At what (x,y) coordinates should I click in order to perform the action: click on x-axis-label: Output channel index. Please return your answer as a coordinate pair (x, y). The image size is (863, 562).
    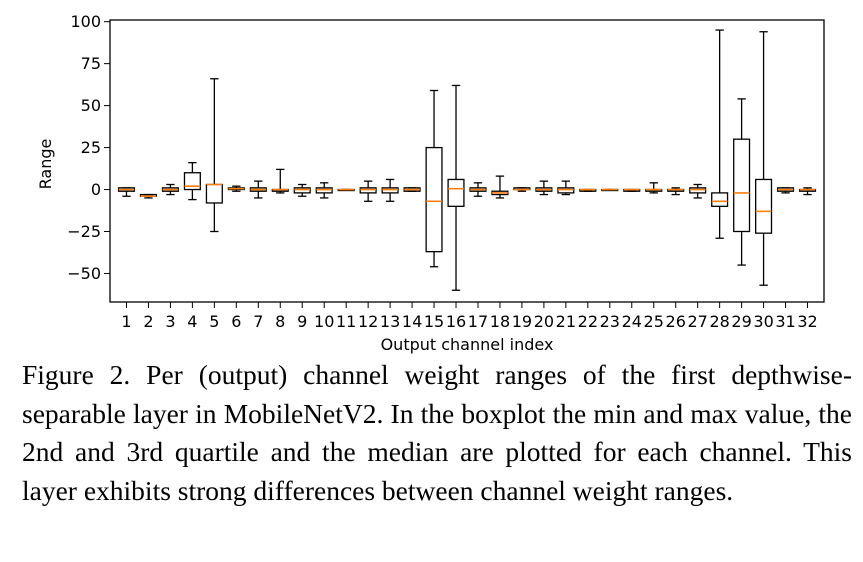
    Looking at the image, I should click on (467, 344).